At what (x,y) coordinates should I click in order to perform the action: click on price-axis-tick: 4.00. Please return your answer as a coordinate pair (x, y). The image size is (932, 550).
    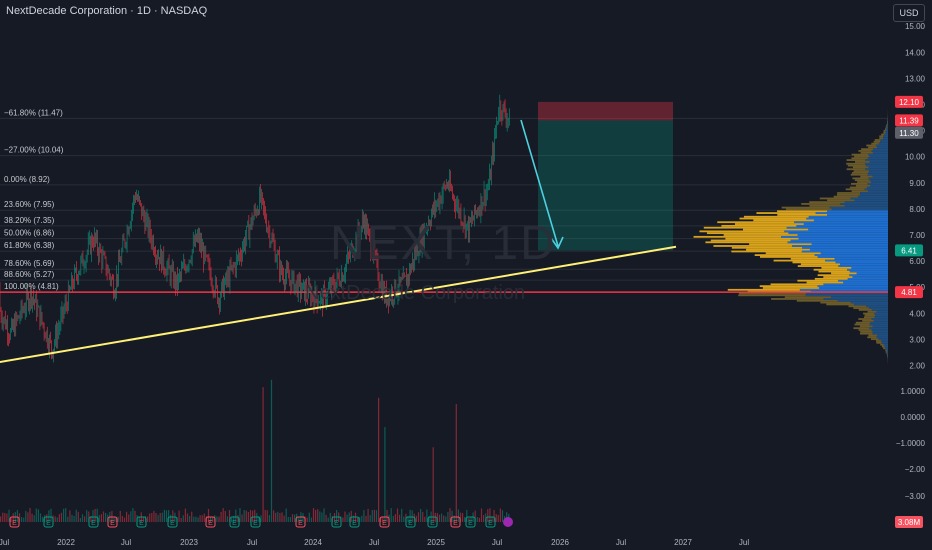
    Looking at the image, I should click on (917, 313).